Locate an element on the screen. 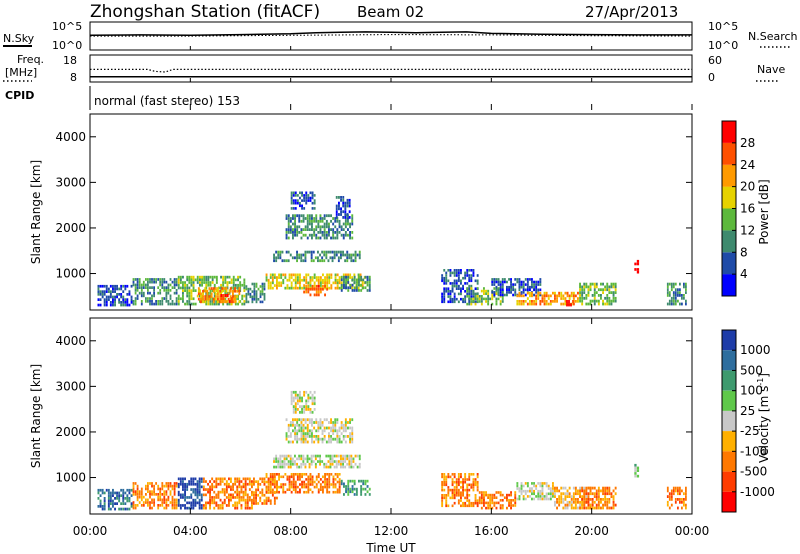 The height and width of the screenshot is (554, 800). velocity-colorbar-bracket: ] is located at coordinates (764, 375).